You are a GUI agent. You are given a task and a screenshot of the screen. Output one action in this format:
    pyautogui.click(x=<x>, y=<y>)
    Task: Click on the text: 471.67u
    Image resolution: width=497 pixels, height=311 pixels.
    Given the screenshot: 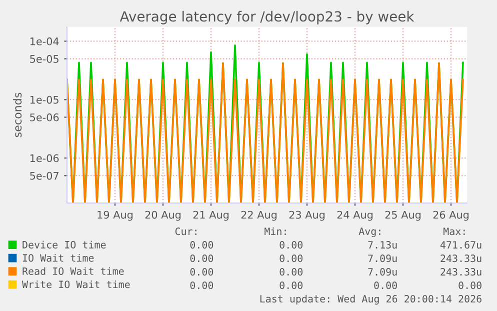 What is the action you would take?
    pyautogui.click(x=461, y=245)
    